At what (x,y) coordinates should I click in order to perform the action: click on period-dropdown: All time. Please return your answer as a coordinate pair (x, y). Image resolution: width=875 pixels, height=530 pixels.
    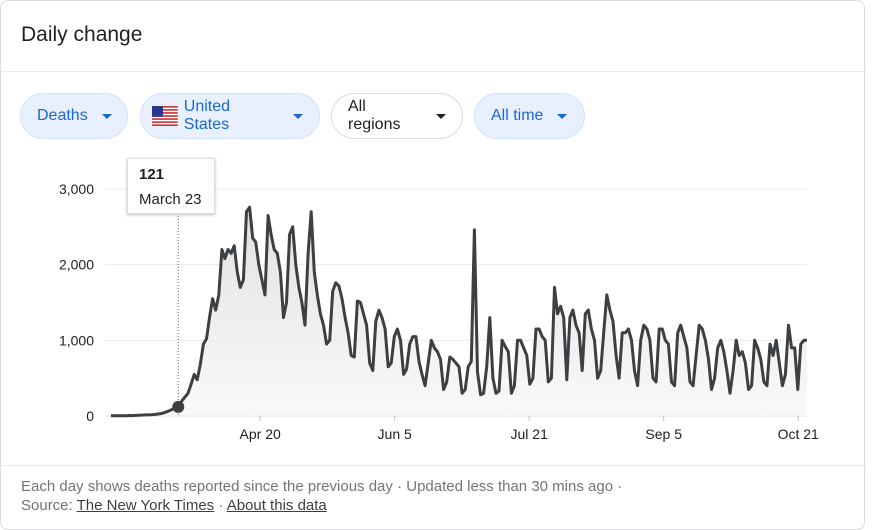
    Looking at the image, I should click on (529, 116).